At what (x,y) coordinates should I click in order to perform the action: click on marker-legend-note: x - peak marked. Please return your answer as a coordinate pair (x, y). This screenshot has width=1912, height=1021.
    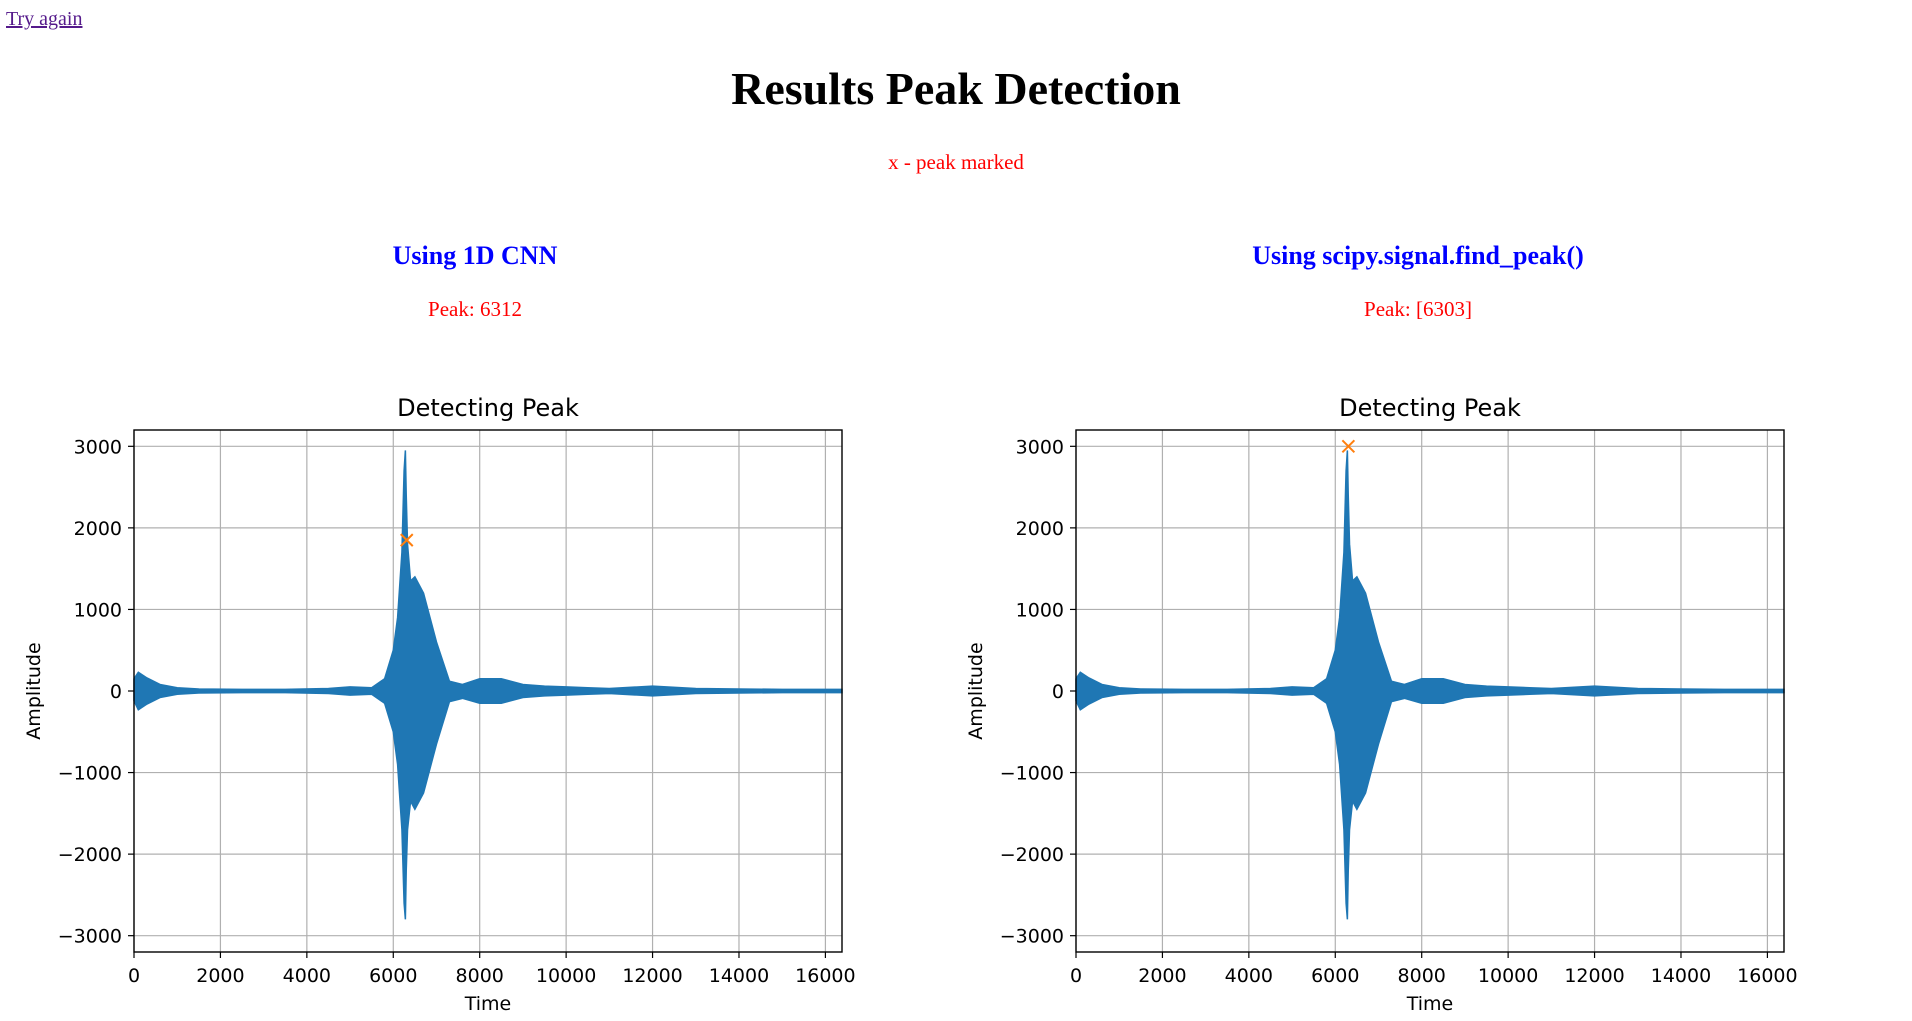
    Looking at the image, I should click on (956, 162).